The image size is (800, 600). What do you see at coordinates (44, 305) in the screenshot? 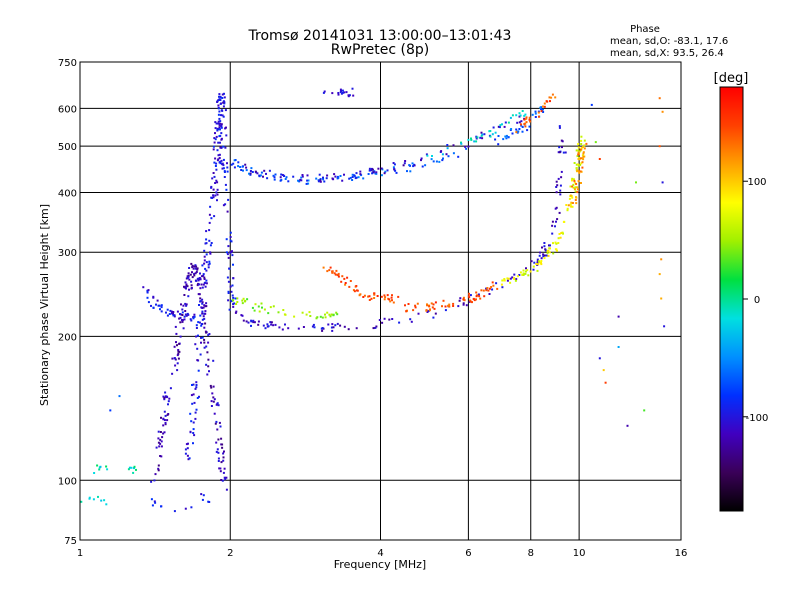
I see `y-axis-label: Stationary phase Virtual Height [km]` at bounding box center [44, 305].